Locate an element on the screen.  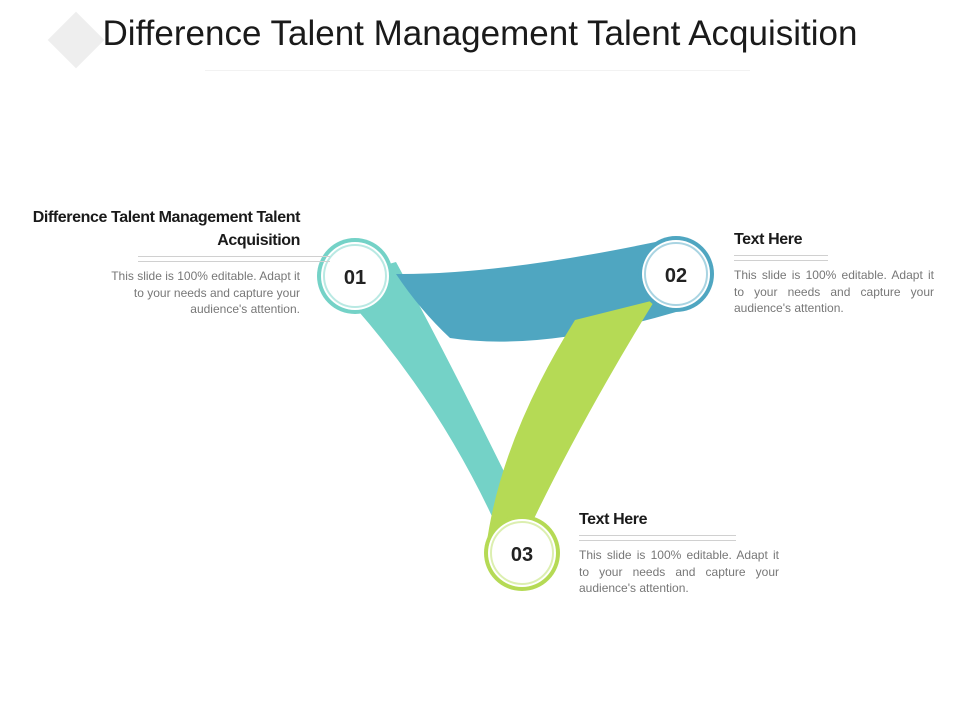
step-02-number: 02 is located at coordinates (676, 276).